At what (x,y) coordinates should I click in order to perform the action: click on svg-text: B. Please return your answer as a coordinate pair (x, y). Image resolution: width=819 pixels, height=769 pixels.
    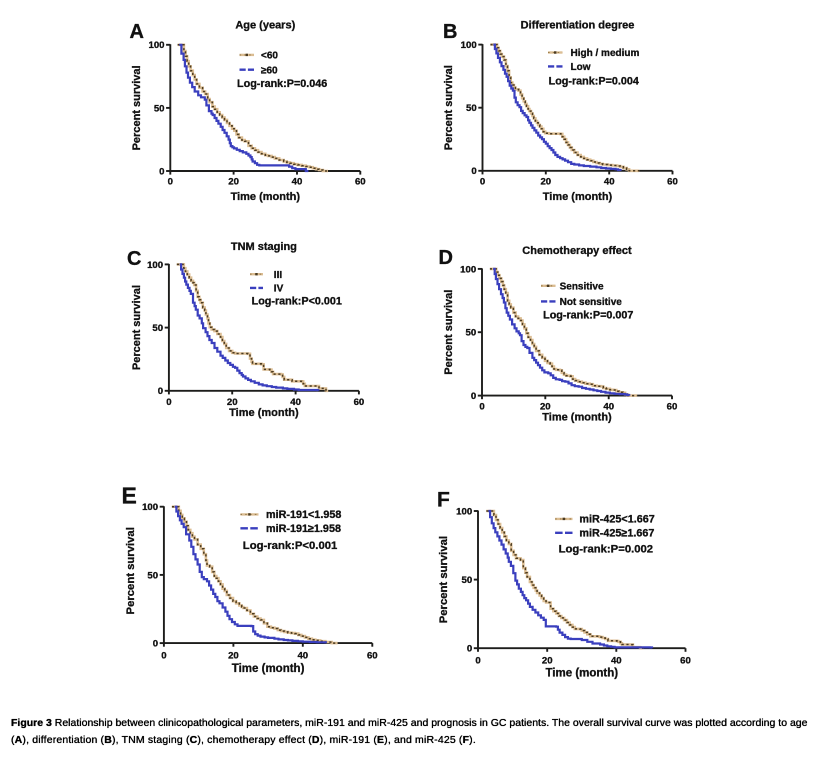
    Looking at the image, I should click on (450, 32).